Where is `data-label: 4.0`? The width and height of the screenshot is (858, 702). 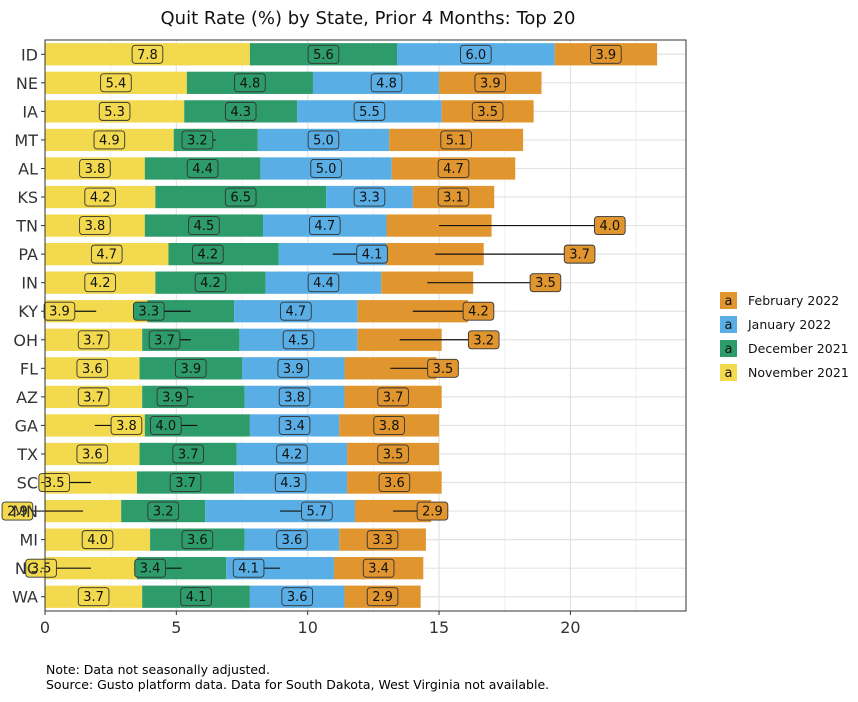 data-label: 4.0 is located at coordinates (609, 226).